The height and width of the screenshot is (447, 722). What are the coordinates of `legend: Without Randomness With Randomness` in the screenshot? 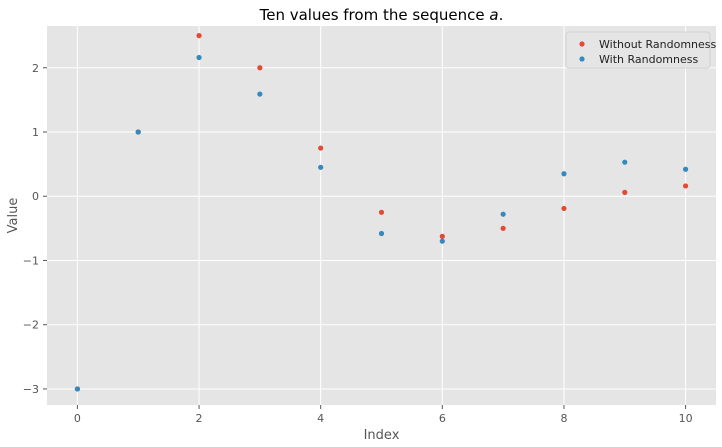 It's located at (640, 50).